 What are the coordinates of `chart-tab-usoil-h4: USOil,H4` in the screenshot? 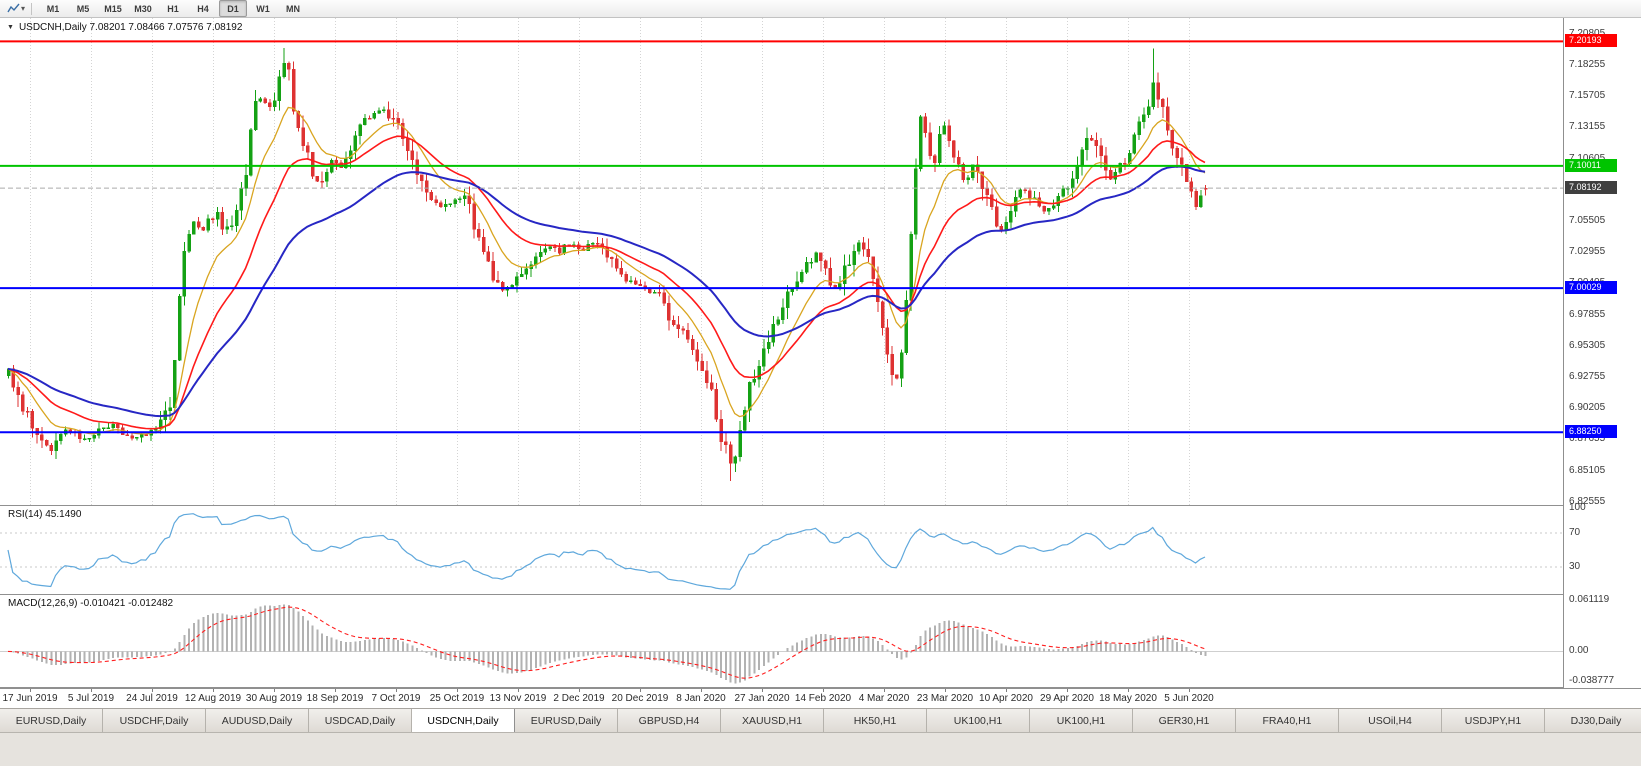 It's located at (1390, 720).